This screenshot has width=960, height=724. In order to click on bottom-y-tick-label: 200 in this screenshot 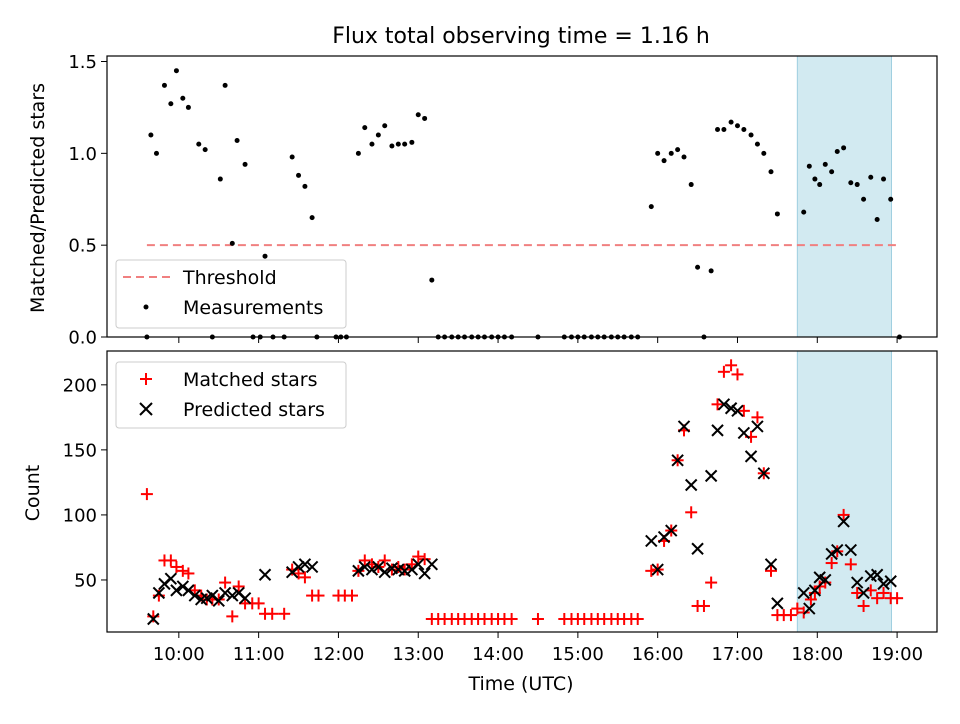, I will do `click(80, 385)`.